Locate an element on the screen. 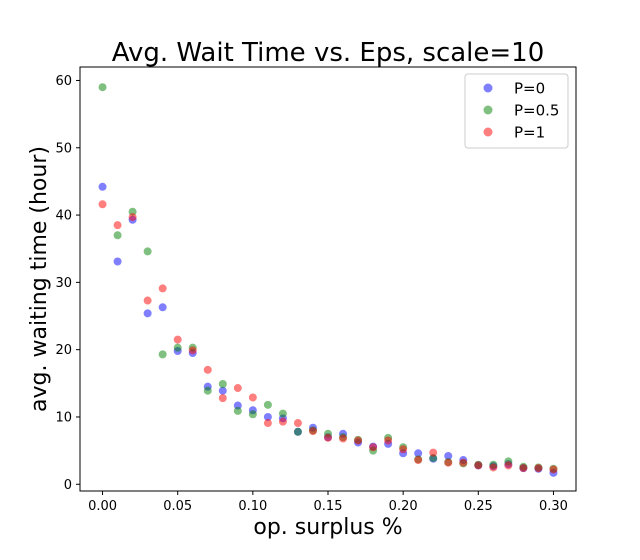 The image size is (640, 560). x-axis: 0.00 0.05 0.10 0.15 0.20 0.25 0.30 is located at coordinates (328, 502).